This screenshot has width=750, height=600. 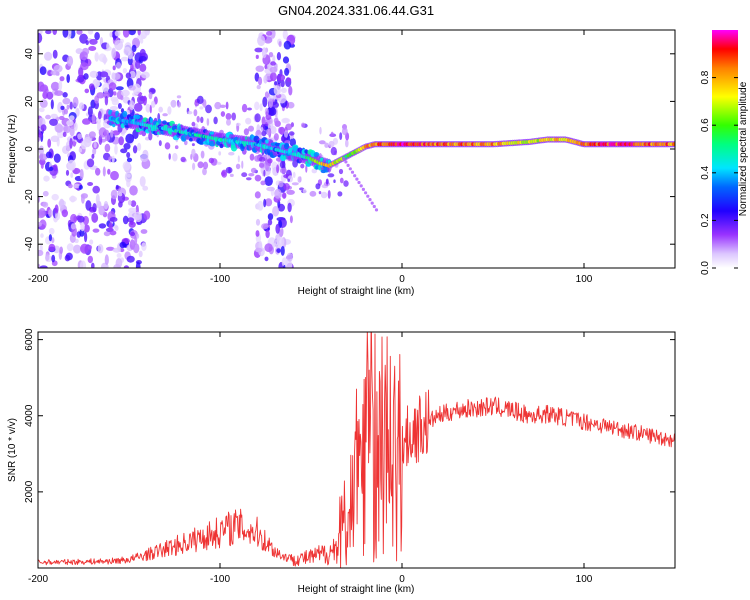 I want to click on snr-x-tick-label: -200, so click(x=38, y=579).